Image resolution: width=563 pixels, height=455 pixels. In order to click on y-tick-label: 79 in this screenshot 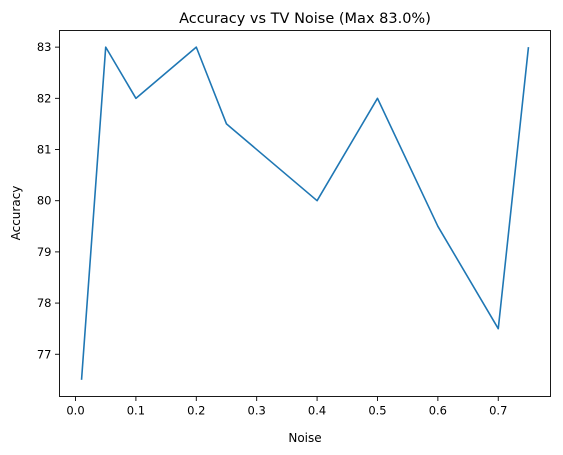, I will do `click(44, 252)`.